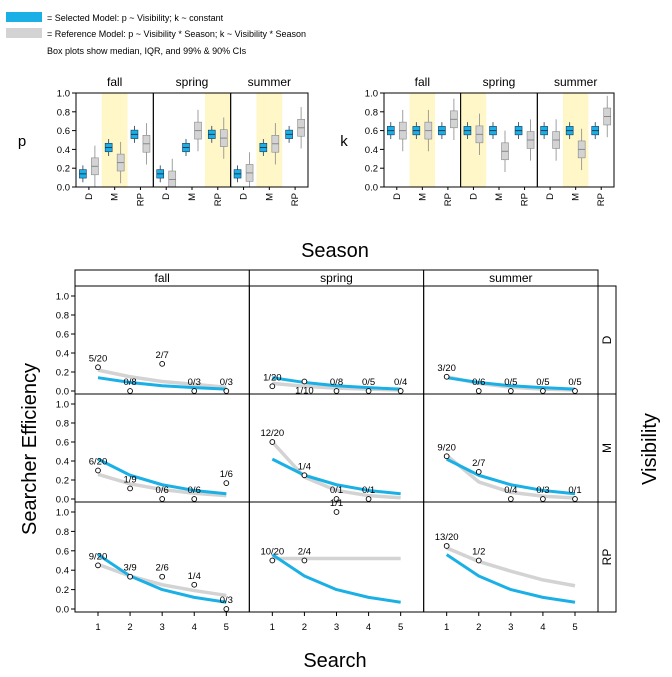 The width and height of the screenshot is (672, 677). Describe the element at coordinates (30, 449) in the screenshot. I see `y-axis-label: Searcher Efficiency` at that location.